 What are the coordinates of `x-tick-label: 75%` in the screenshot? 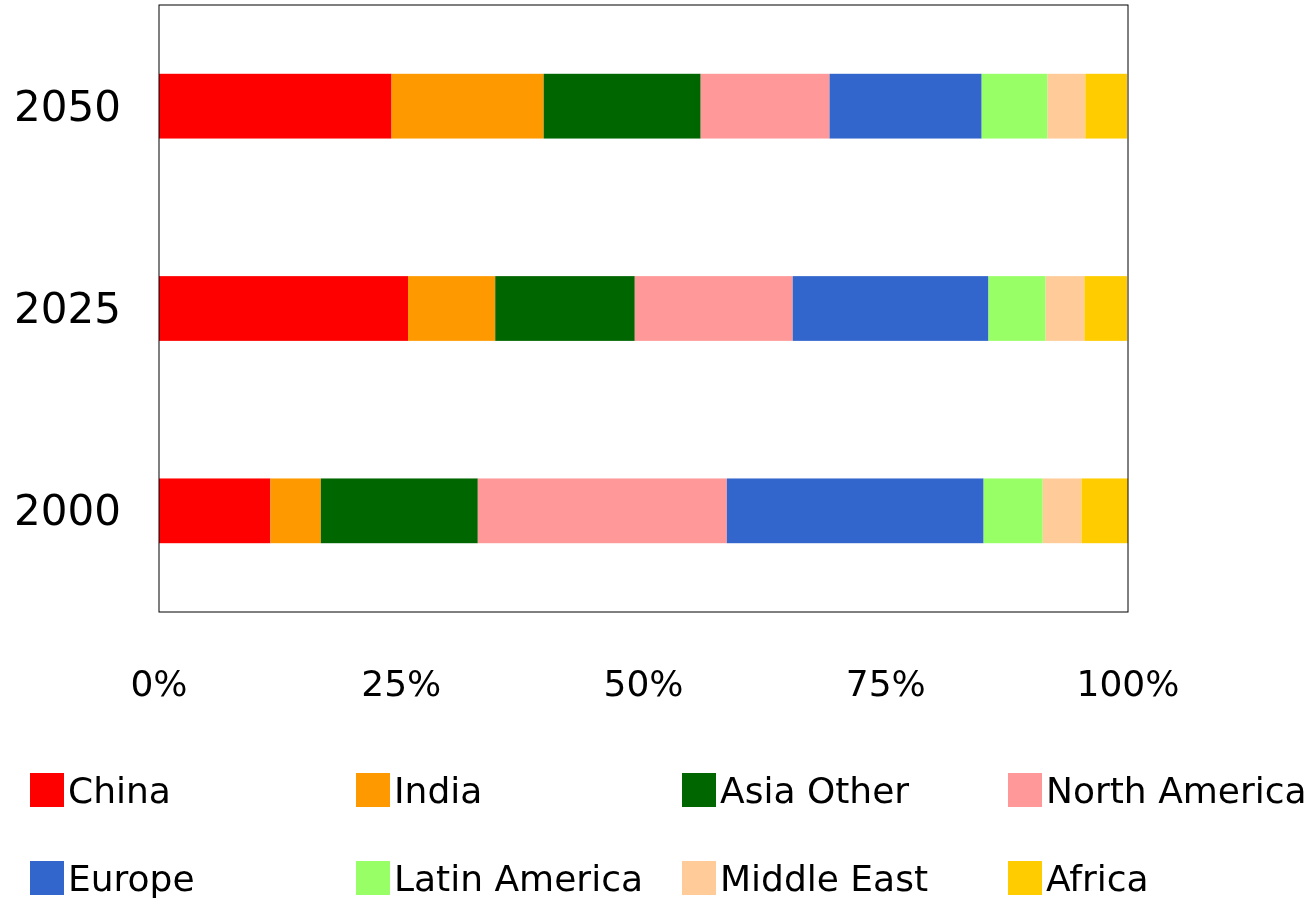 It's located at (885, 683).